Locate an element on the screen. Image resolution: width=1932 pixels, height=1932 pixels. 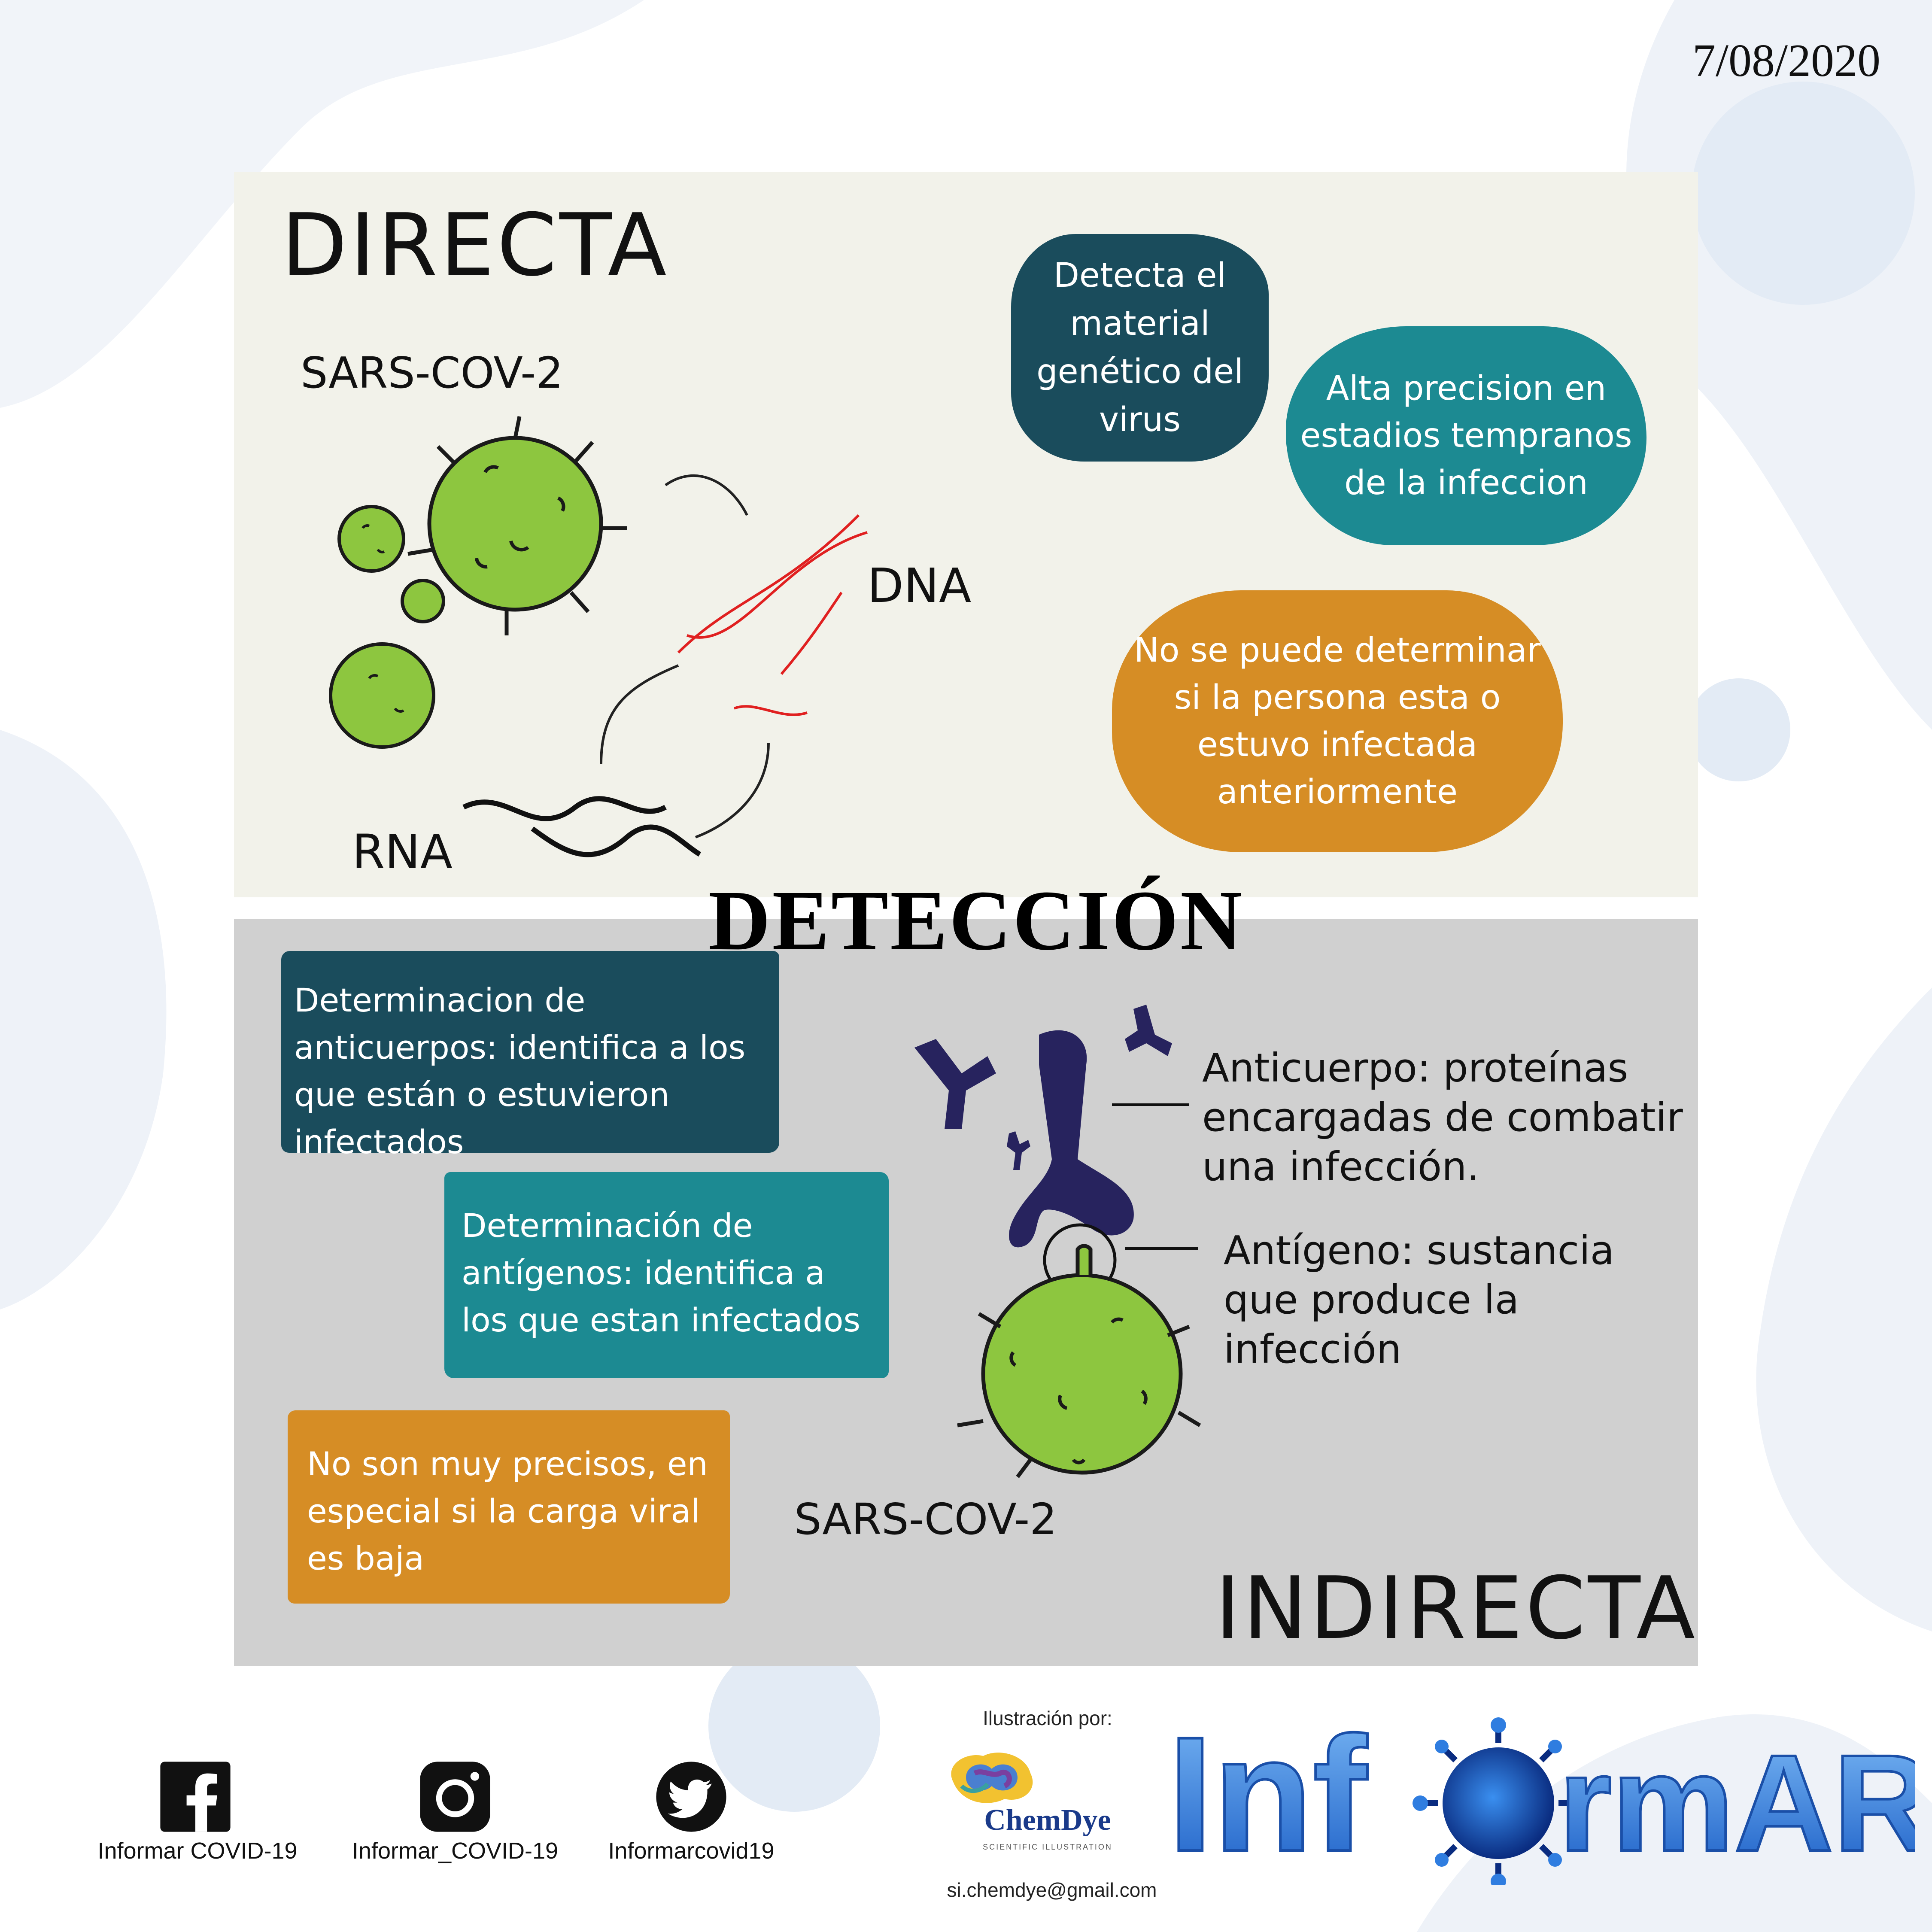
informar-brand-logo: Inf rmAR is located at coordinates (1540, 1793).